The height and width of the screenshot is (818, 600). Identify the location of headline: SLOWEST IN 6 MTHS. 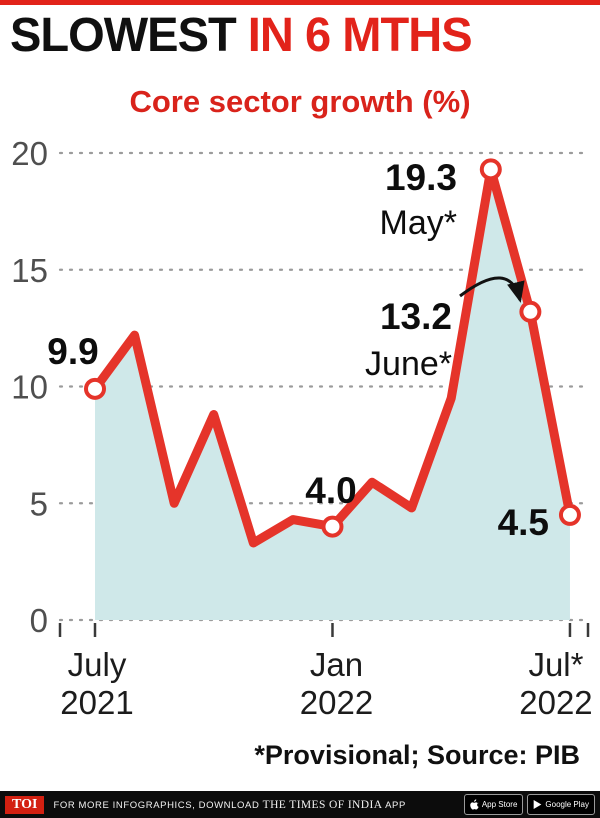
(241, 35).